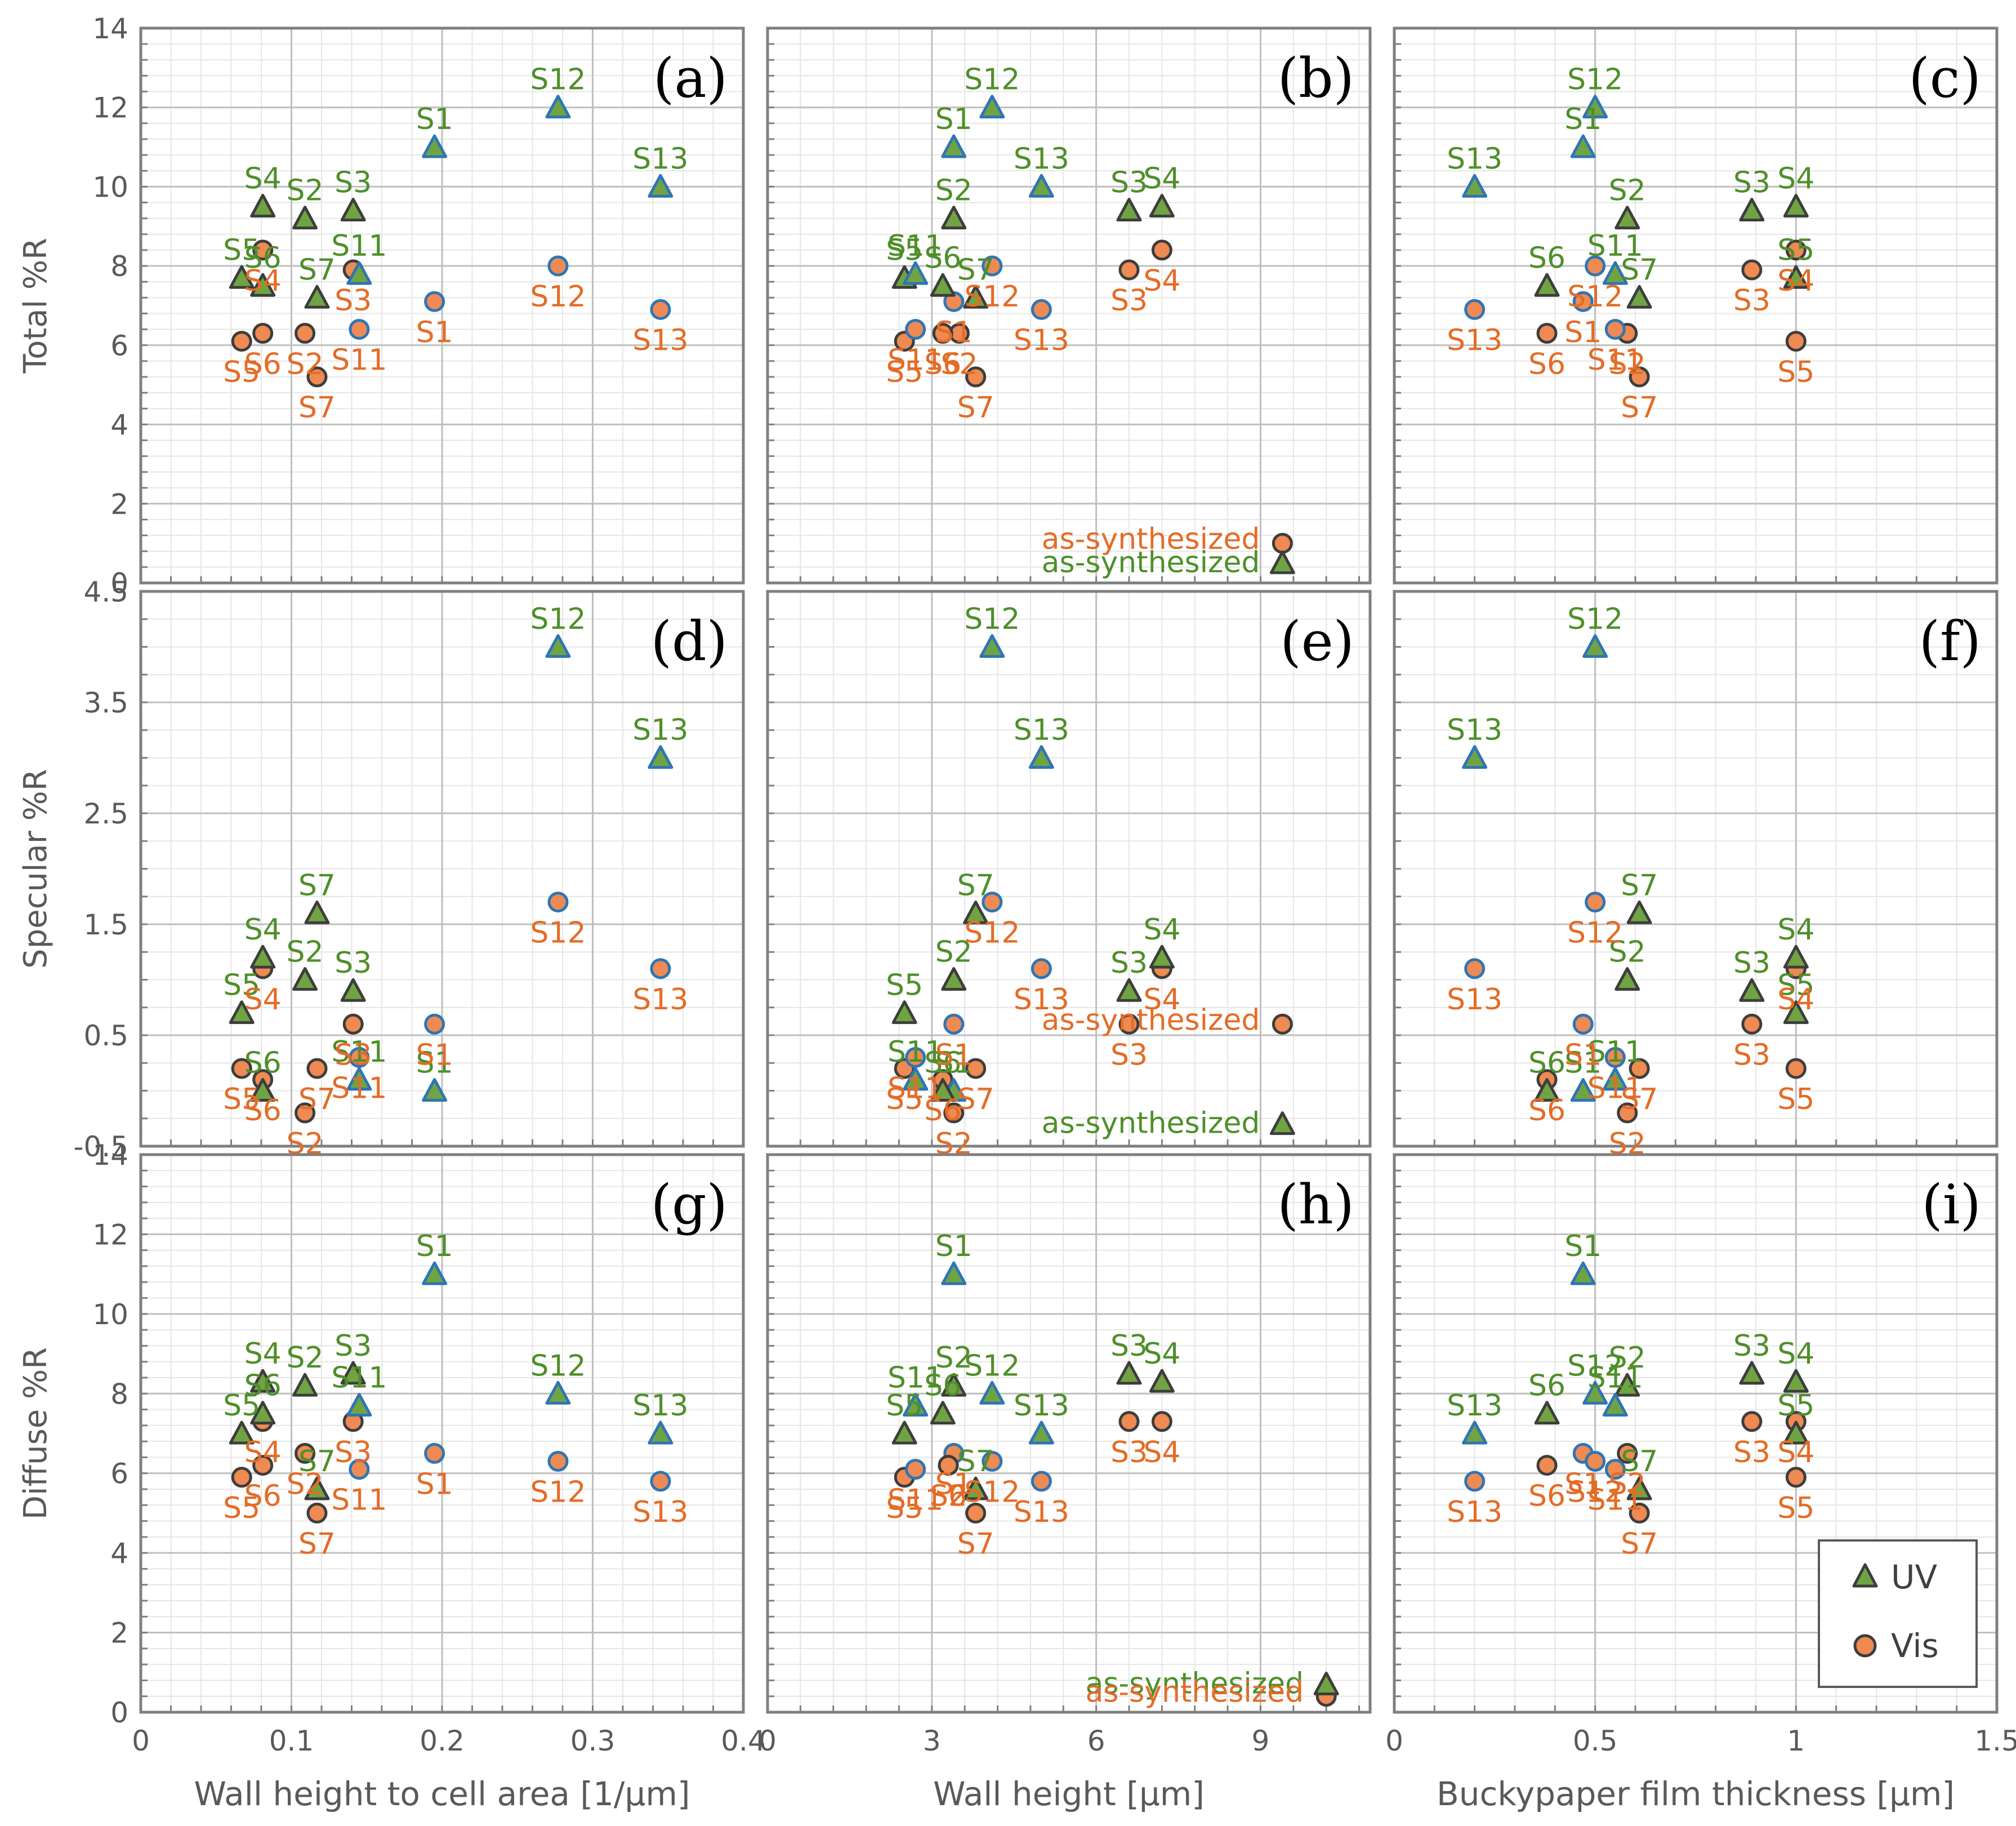  What do you see at coordinates (932, 1741) in the screenshot?
I see `x-tick-label: 3` at bounding box center [932, 1741].